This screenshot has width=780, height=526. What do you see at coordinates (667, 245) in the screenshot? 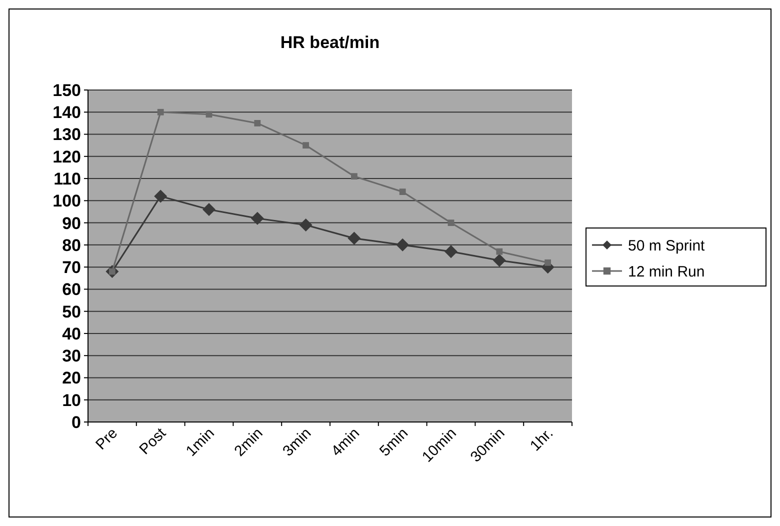
I see `legend-label: 50 m Sprint` at bounding box center [667, 245].